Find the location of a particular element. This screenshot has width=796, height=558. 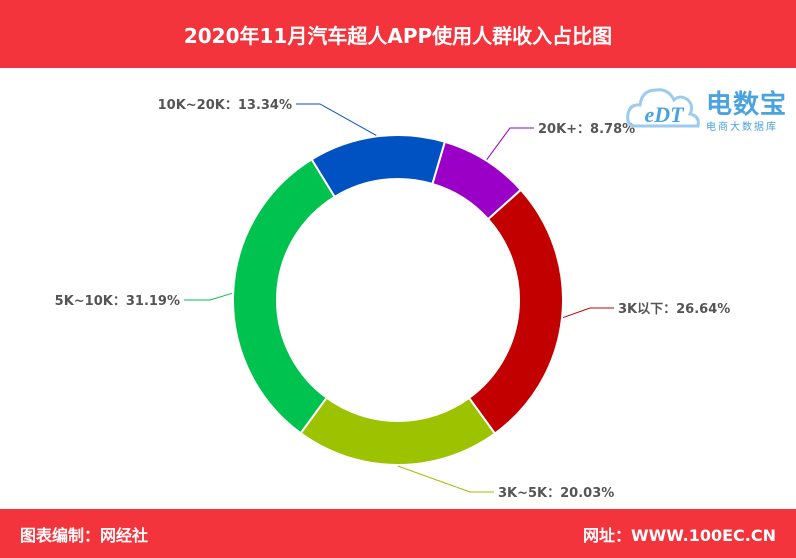

cloud-icon: eDT is located at coordinates (663, 108).